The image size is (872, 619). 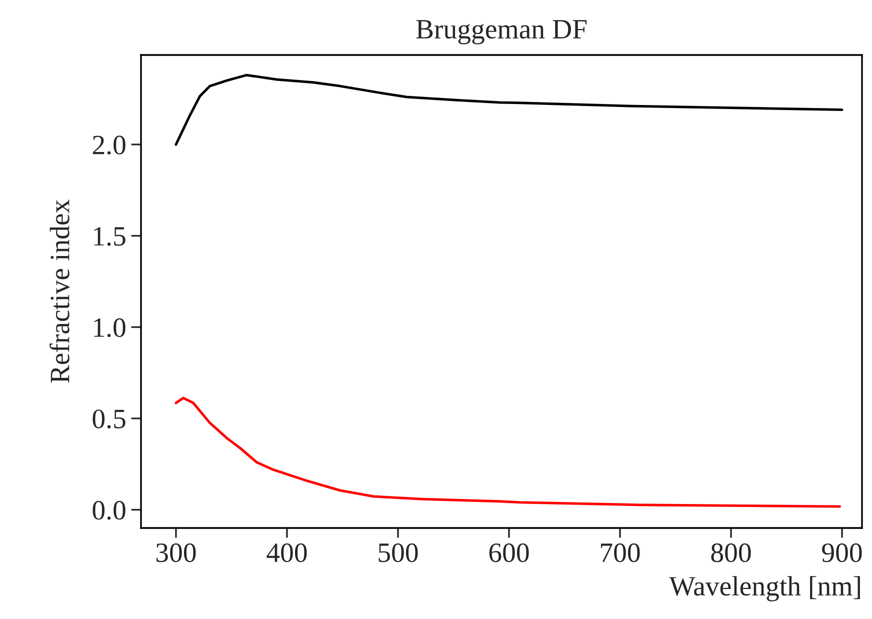 What do you see at coordinates (109, 419) in the screenshot?
I see `y-tick-label: 0.5` at bounding box center [109, 419].